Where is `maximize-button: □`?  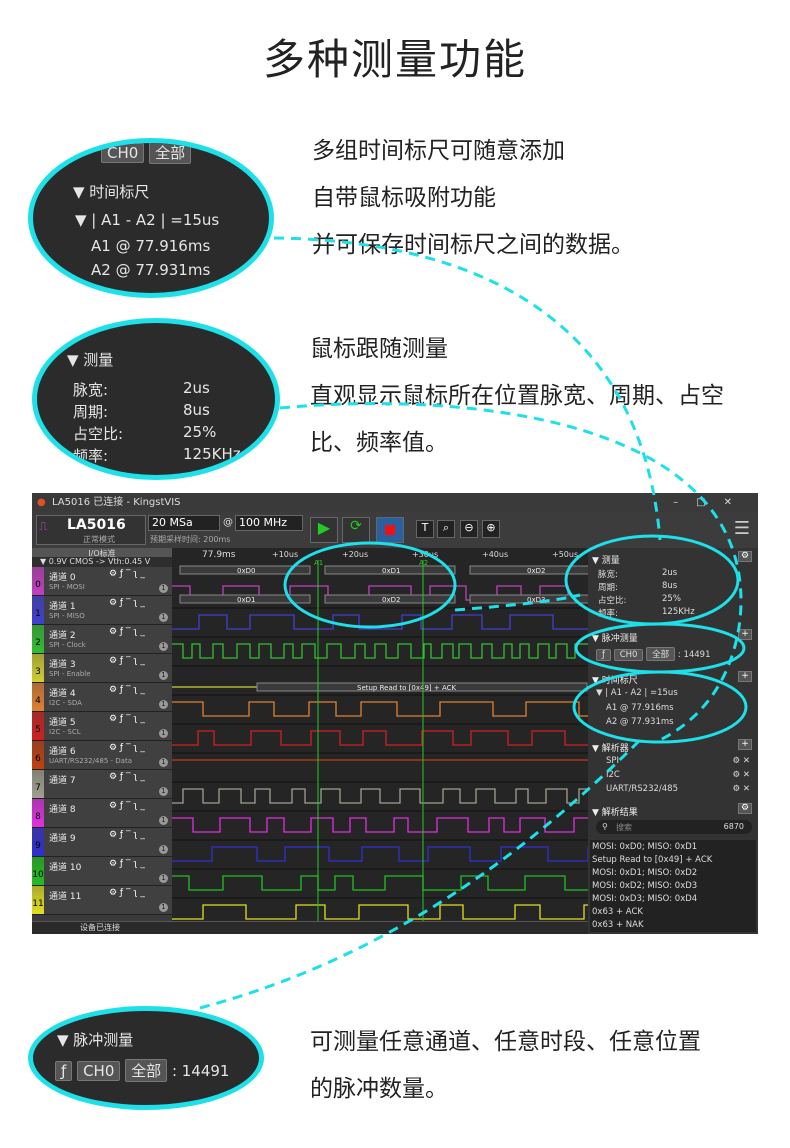
maximize-button: □ is located at coordinates (710, 502).